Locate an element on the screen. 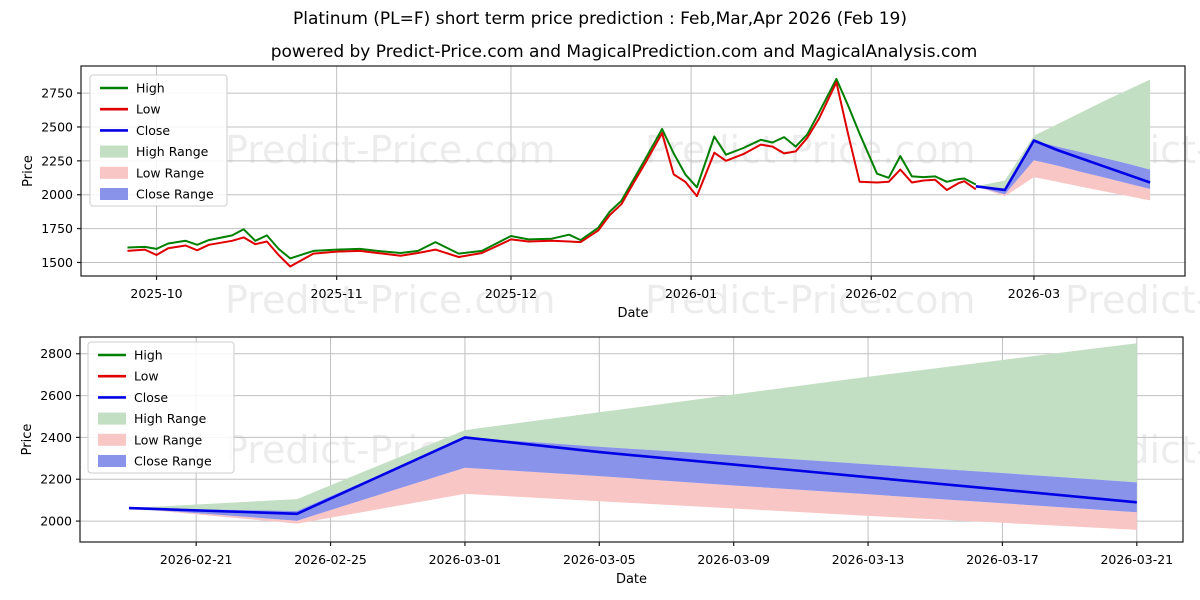 This screenshot has width=1200, height=600. x-tick-label: 2026-03-01 is located at coordinates (465, 559).